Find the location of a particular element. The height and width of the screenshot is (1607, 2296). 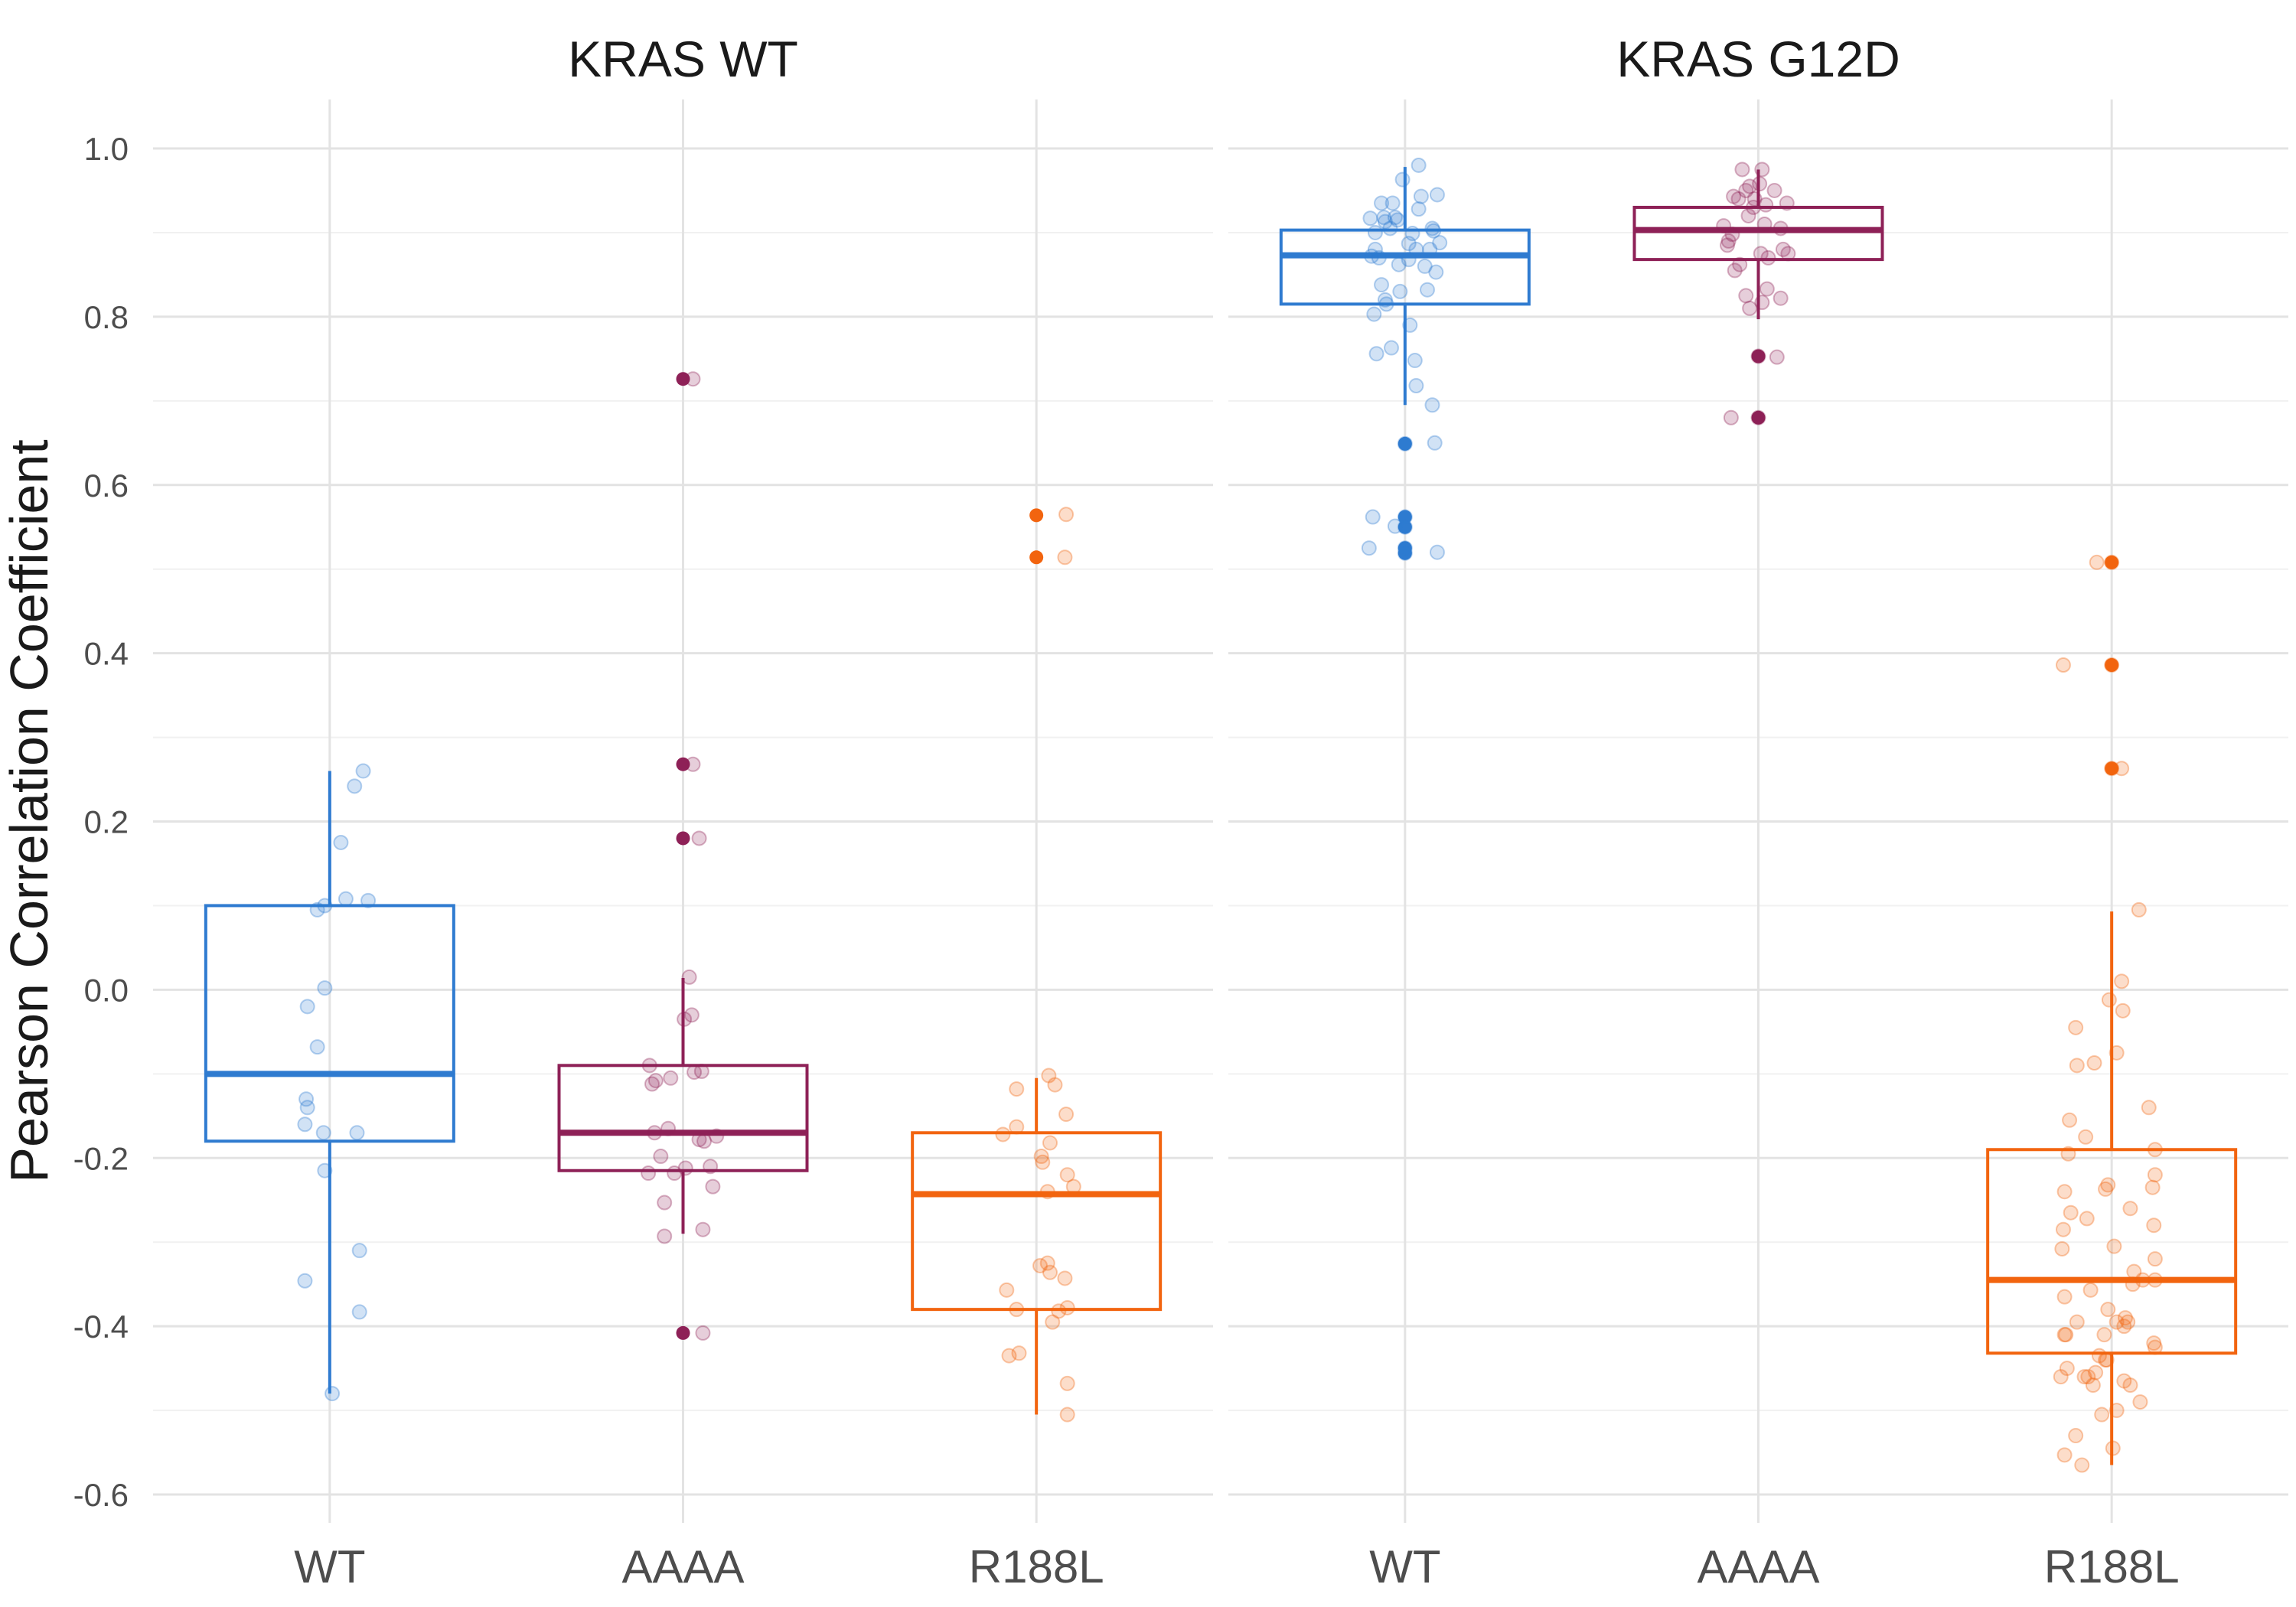

y-tick-label: -0.6 is located at coordinates (101, 1495).